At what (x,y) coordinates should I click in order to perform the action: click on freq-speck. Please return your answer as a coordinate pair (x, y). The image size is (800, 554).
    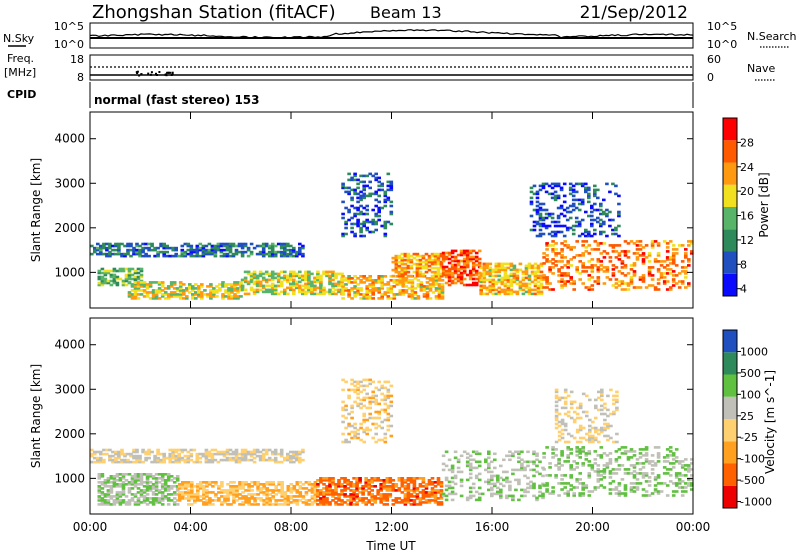
    Looking at the image, I should click on (170, 72).